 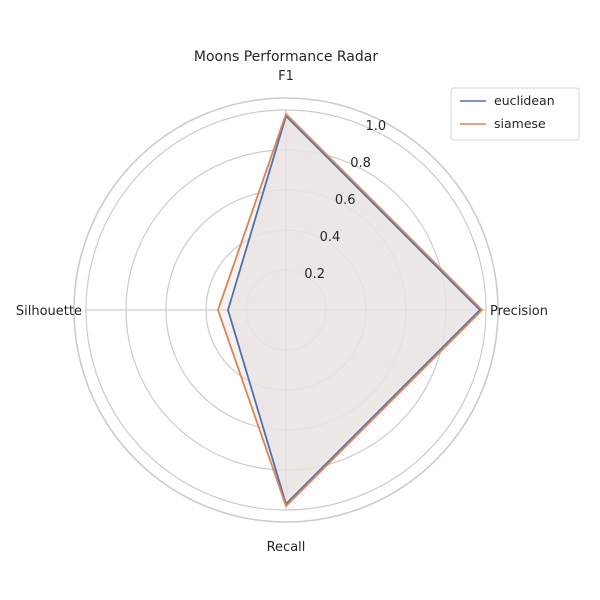 I want to click on axis-label-precision: Precision, so click(x=519, y=311).